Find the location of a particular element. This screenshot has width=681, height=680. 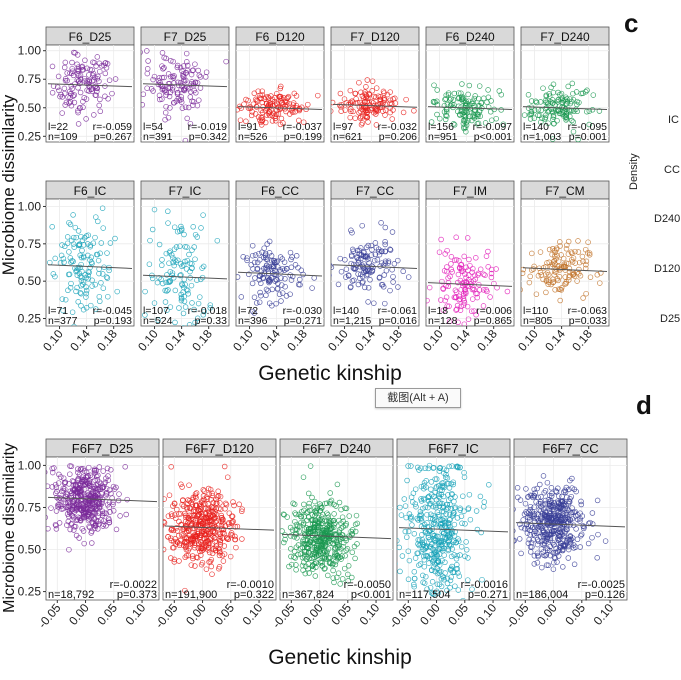

side-label-ic: IC is located at coordinates (673, 120).